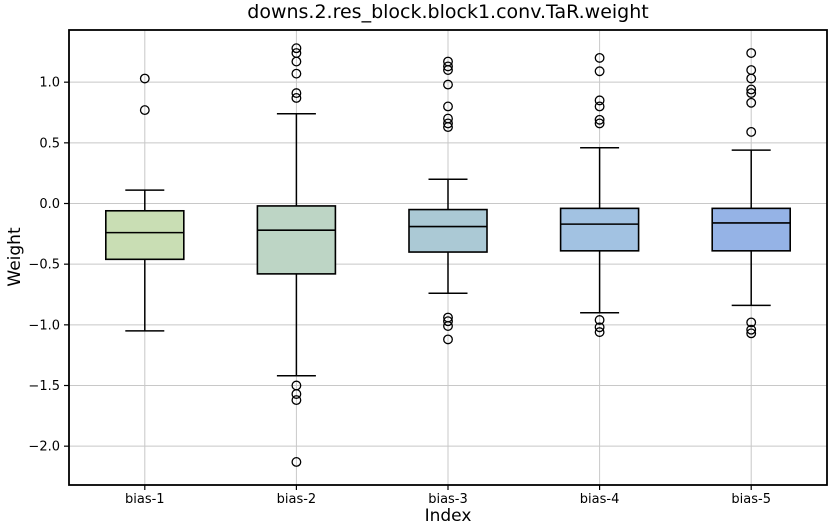 This screenshot has height=528, width=831. What do you see at coordinates (448, 516) in the screenshot?
I see `x-axis-label: Index` at bounding box center [448, 516].